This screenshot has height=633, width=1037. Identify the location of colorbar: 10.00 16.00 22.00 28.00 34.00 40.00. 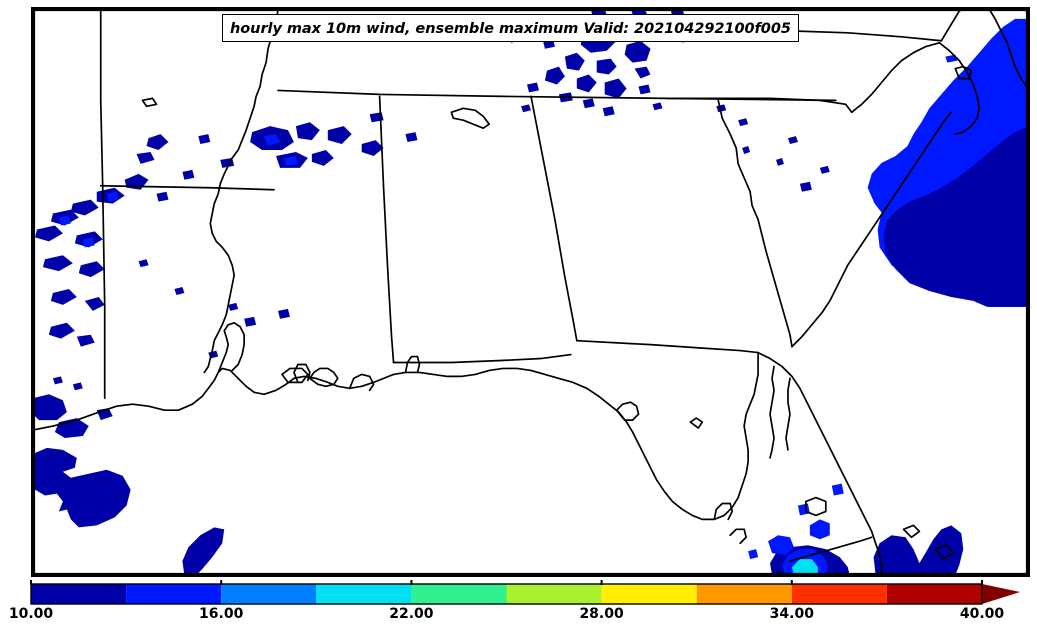
(518, 606).